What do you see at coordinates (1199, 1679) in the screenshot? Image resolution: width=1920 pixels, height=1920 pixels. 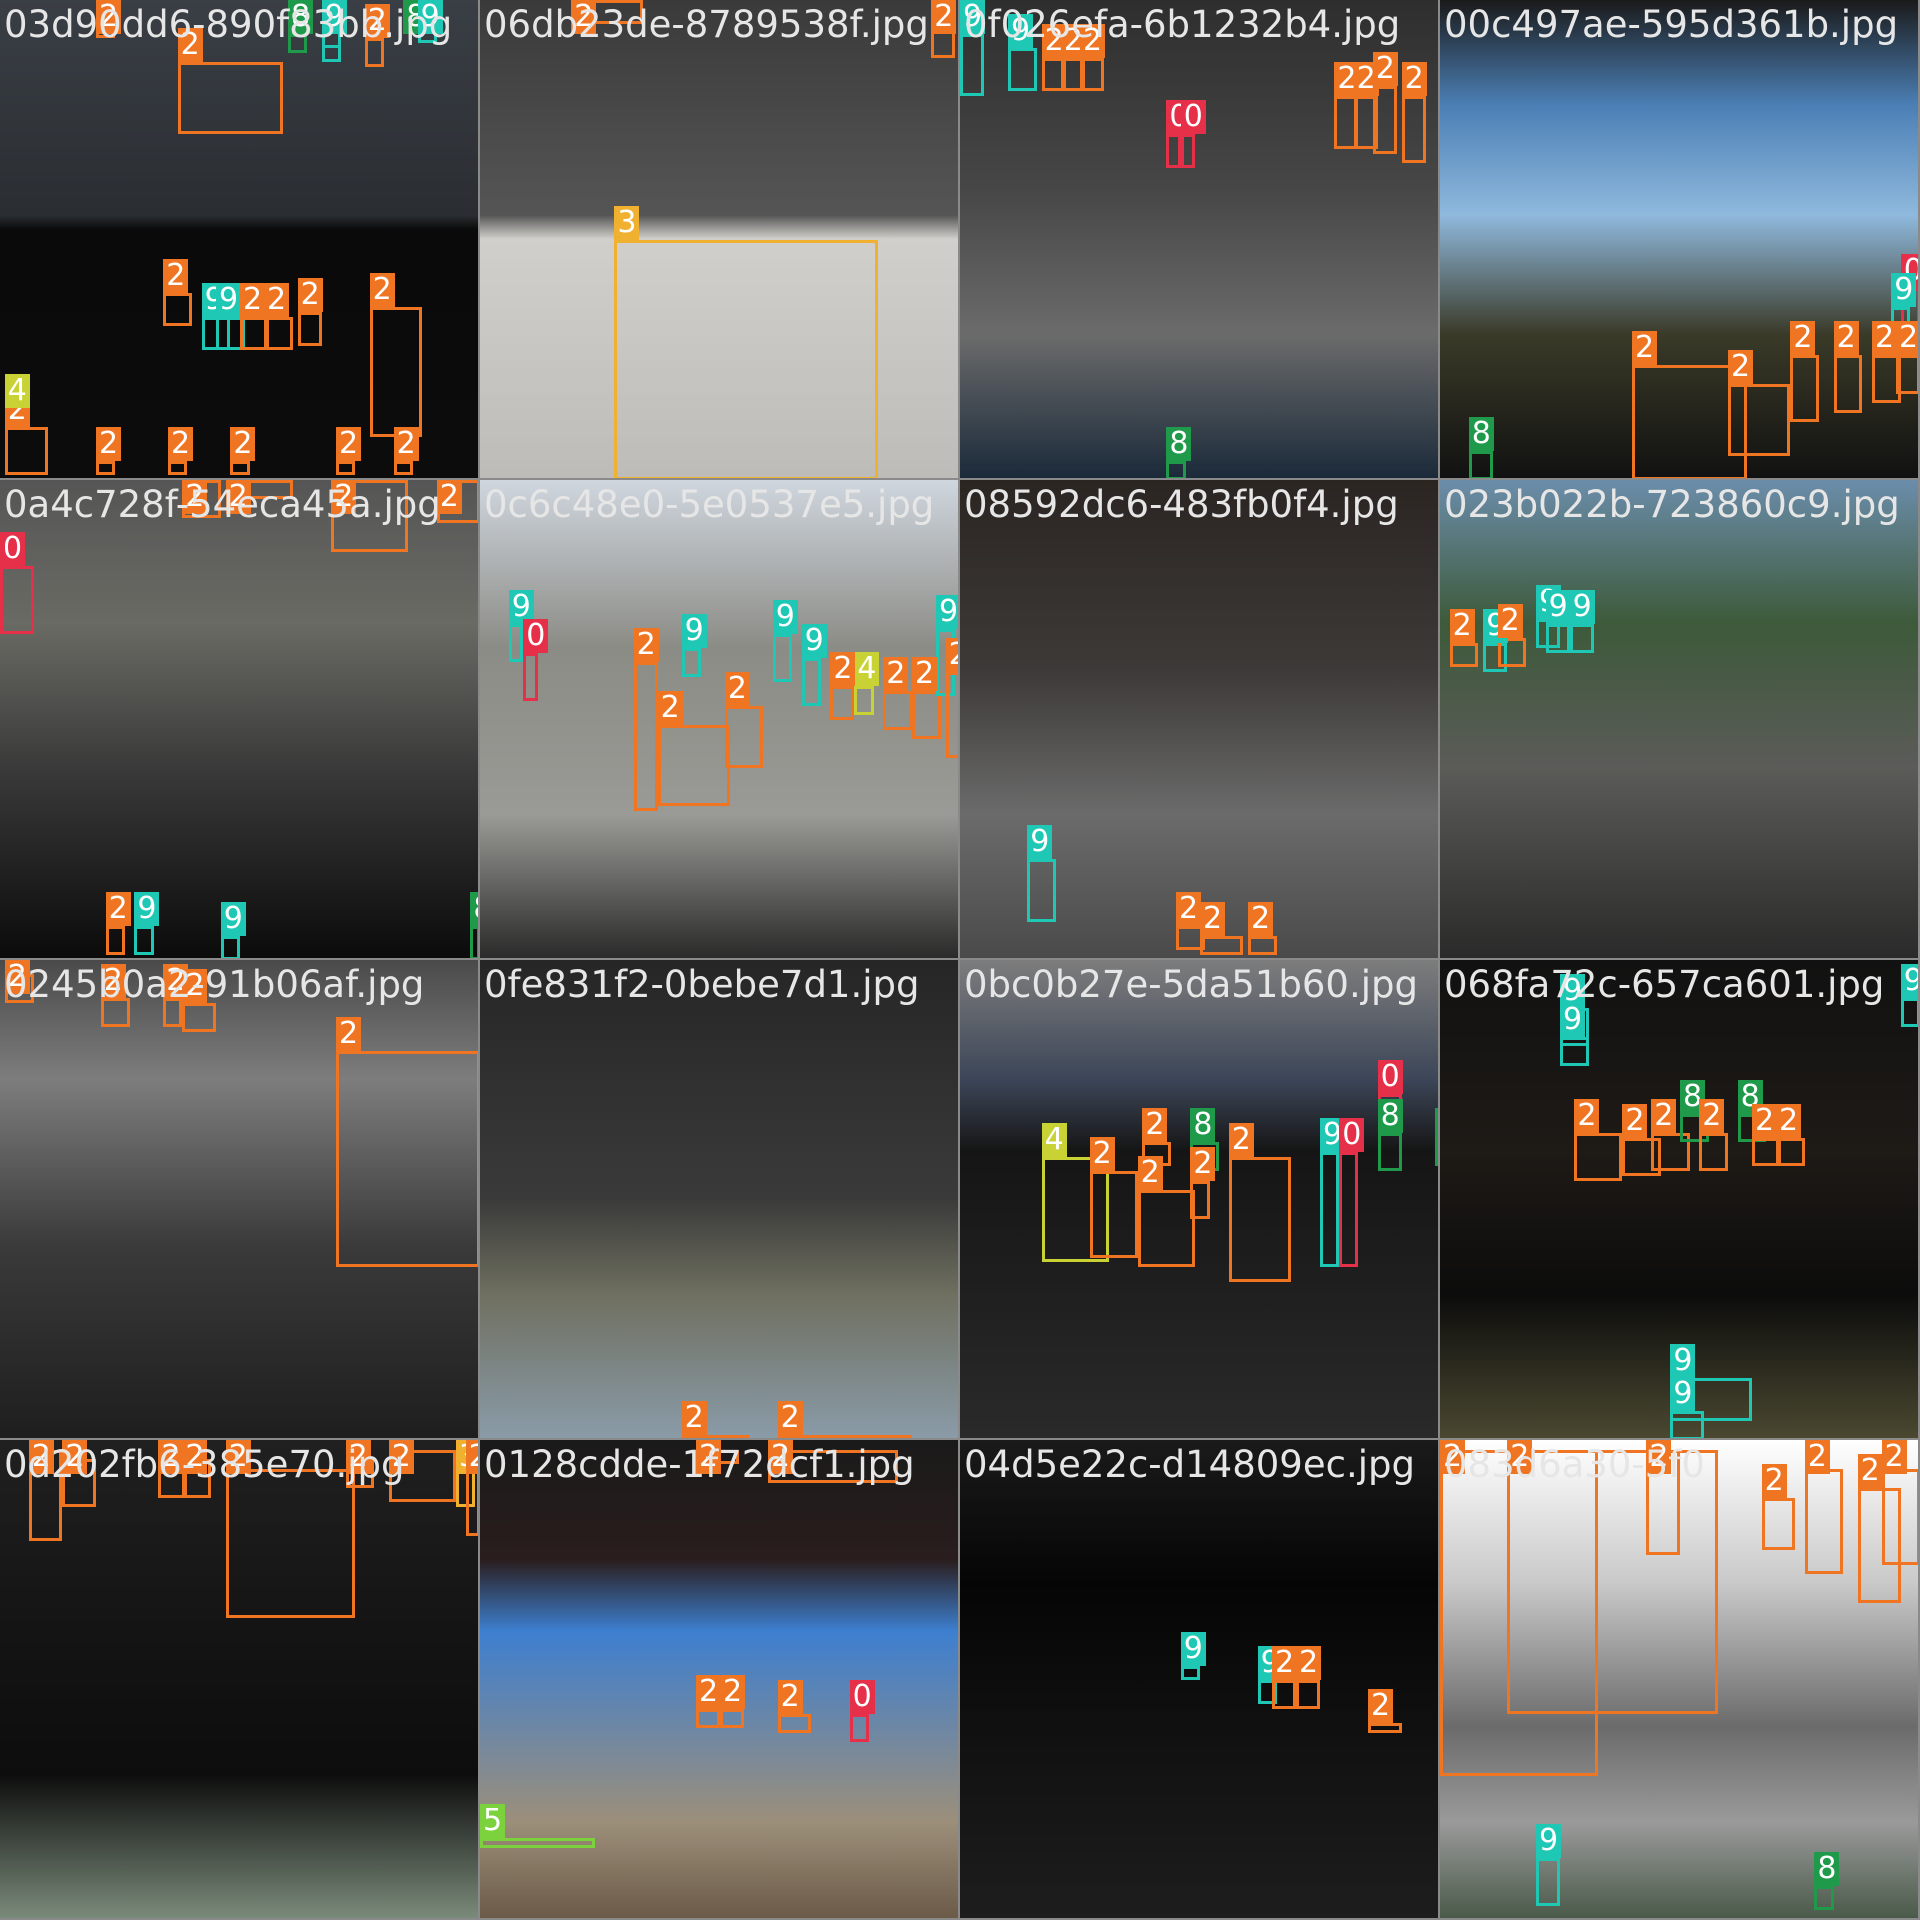 I see `mosaic-tile: 04d5e22c-d14809ec.jpg 9 9 2 2 2` at bounding box center [1199, 1679].